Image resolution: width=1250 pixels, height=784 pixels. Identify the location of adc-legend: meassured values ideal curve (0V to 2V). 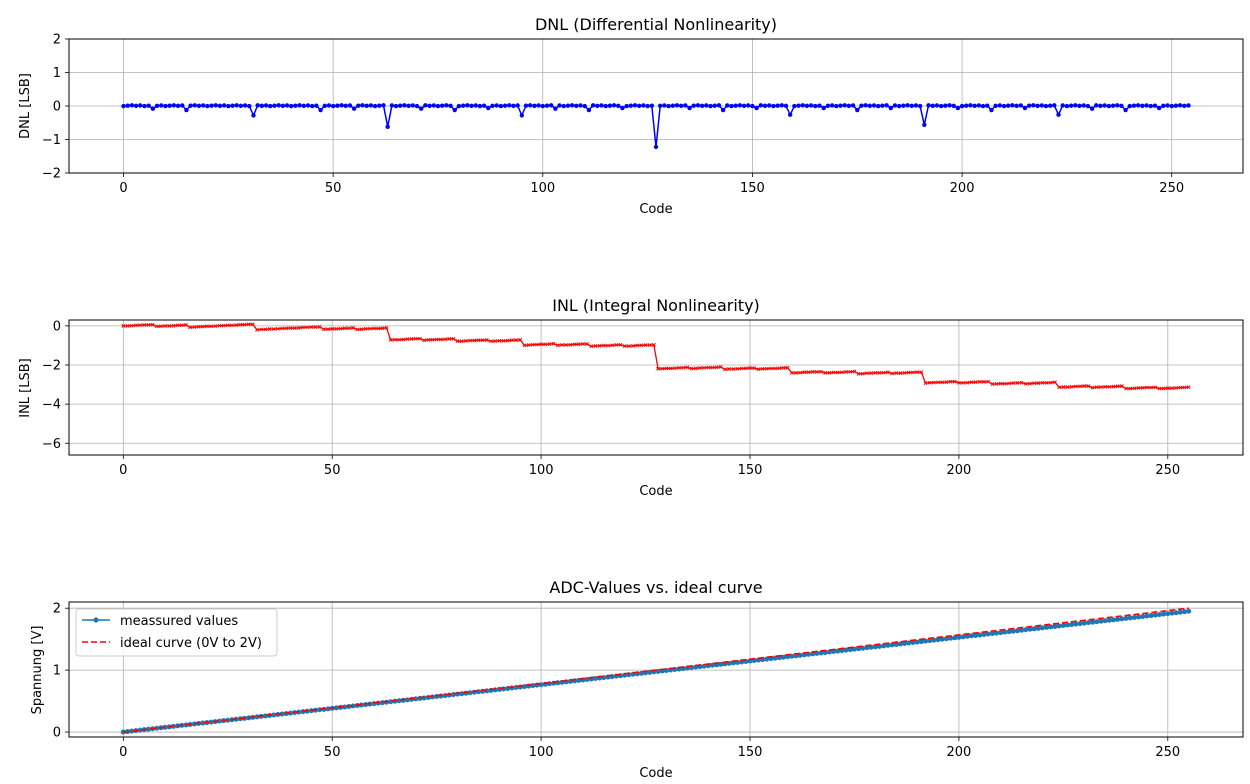
(176, 632).